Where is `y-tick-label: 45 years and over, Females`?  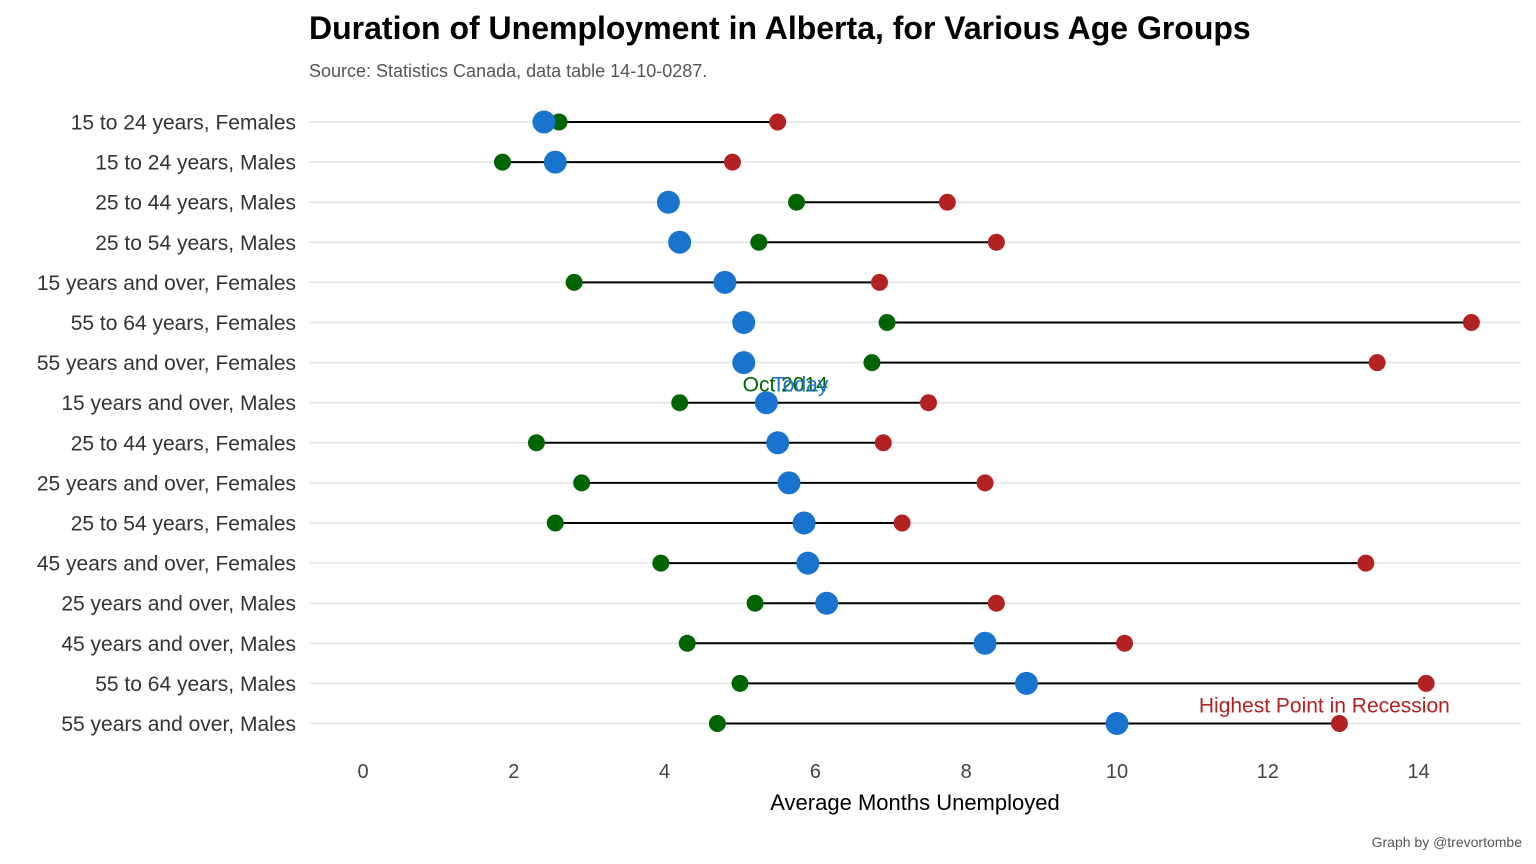
y-tick-label: 45 years and over, Females is located at coordinates (166, 564).